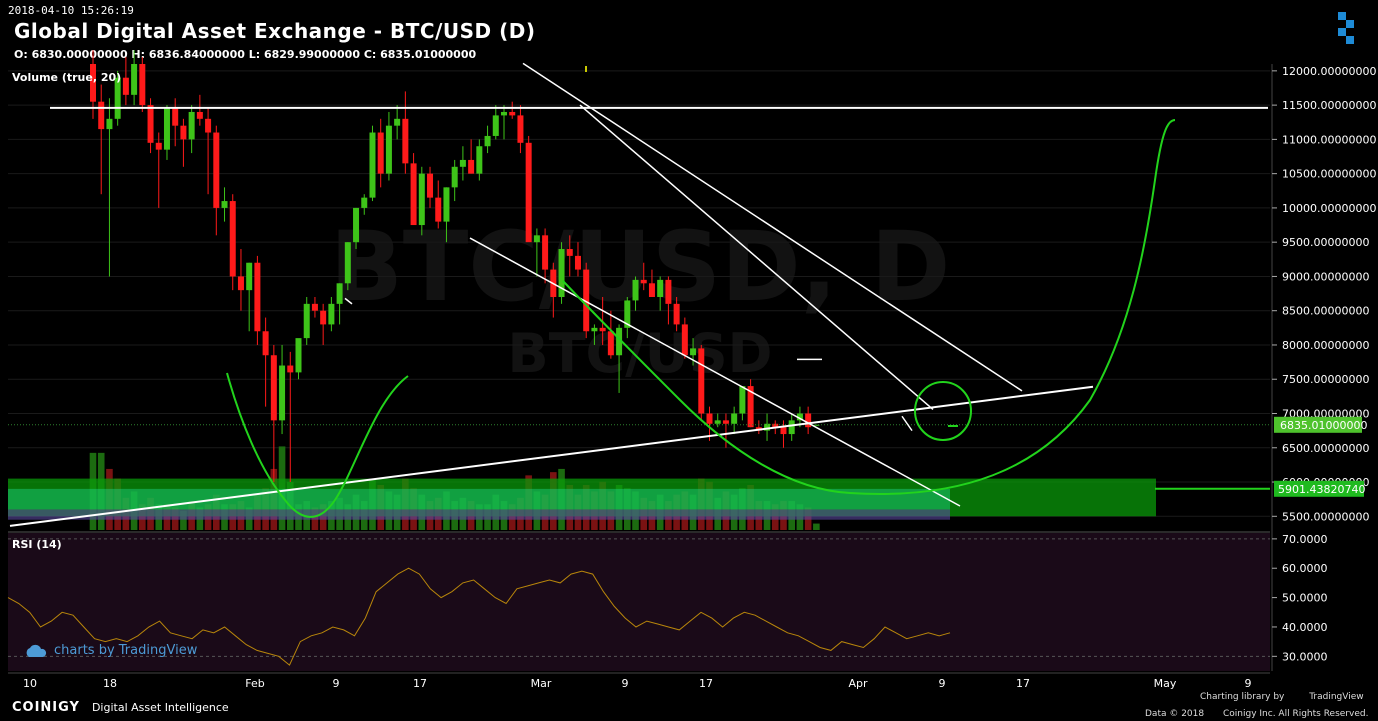  What do you see at coordinates (1329, 139) in the screenshot?
I see `y-tick-label: 11000.00000000` at bounding box center [1329, 139].